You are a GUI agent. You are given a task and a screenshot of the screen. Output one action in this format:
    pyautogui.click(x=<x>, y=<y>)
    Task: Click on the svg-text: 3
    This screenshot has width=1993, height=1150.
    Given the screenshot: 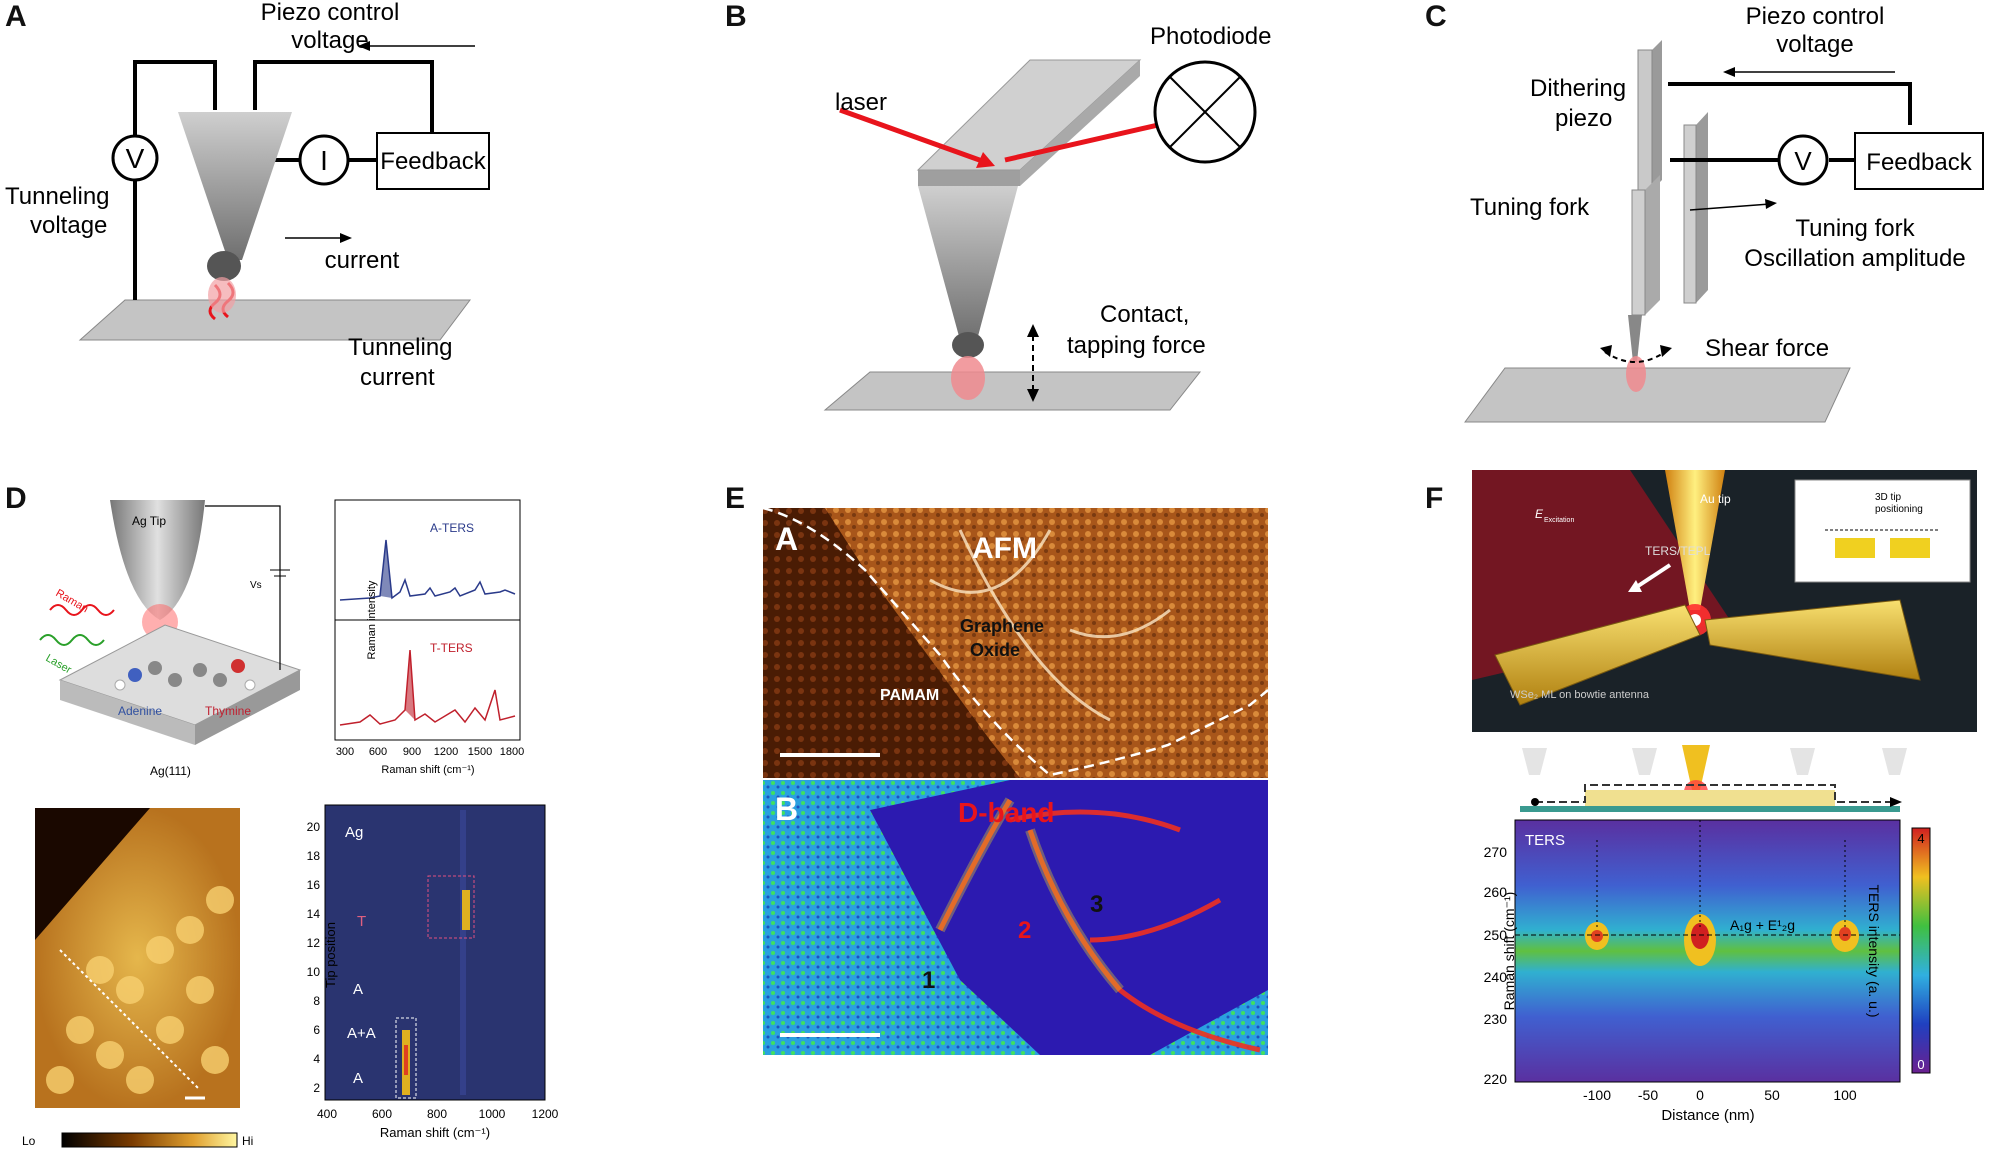 What is the action you would take?
    pyautogui.click(x=1096, y=904)
    